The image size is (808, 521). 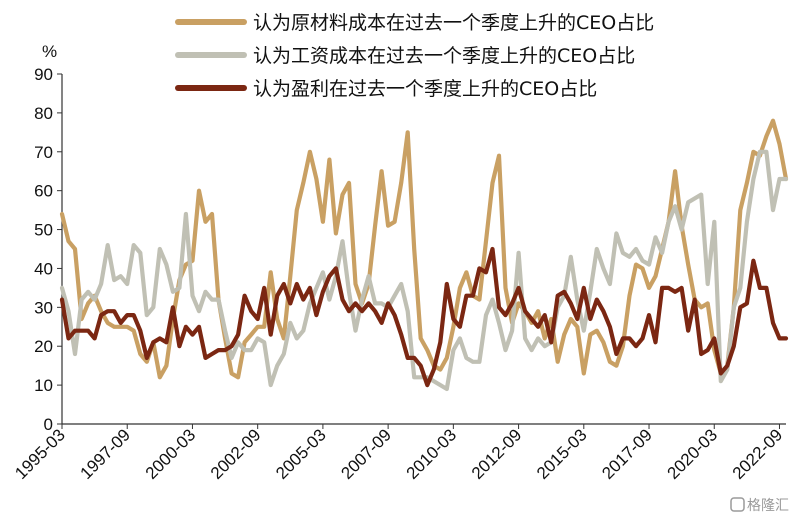 I want to click on watermark-text: 格隆汇, so click(x=768, y=506).